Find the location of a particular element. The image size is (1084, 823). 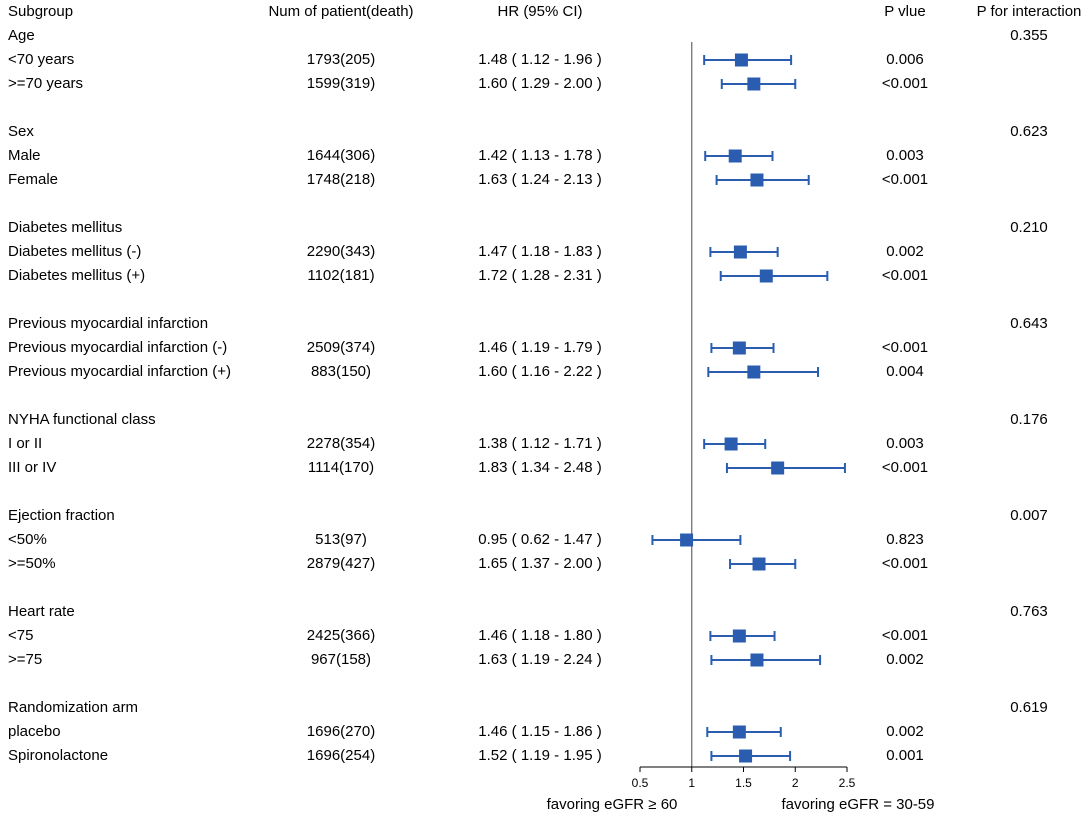

row-hr-ci: 1.46 ( 1.19 - 1.79 ) is located at coordinates (539, 347).